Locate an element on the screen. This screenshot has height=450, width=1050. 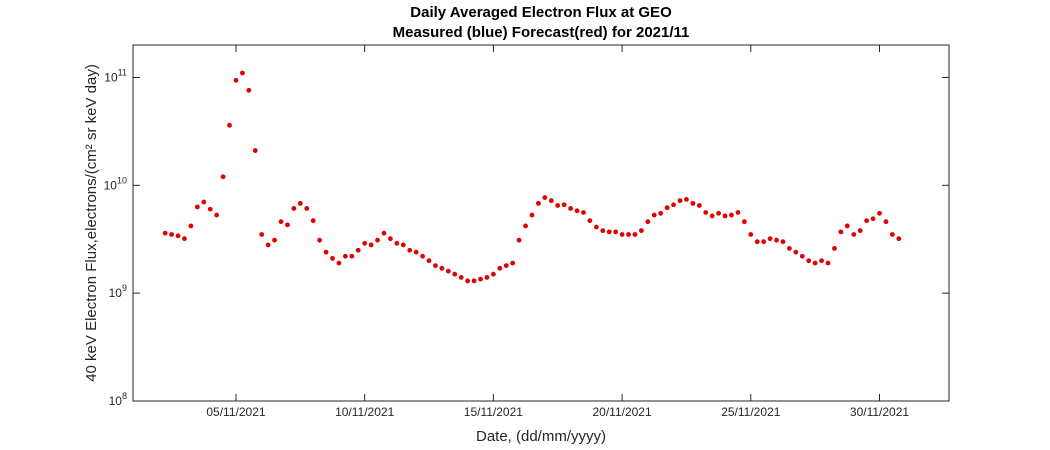
y-tick-label: 1011 is located at coordinates (115, 75).